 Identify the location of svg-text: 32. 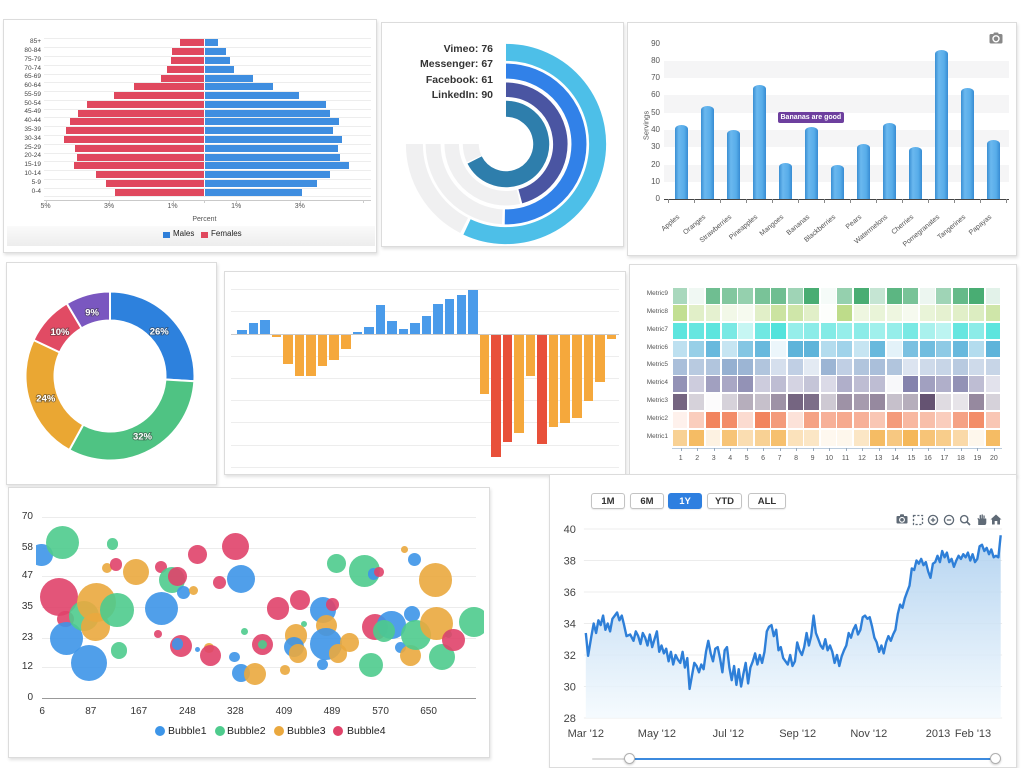
(570, 656).